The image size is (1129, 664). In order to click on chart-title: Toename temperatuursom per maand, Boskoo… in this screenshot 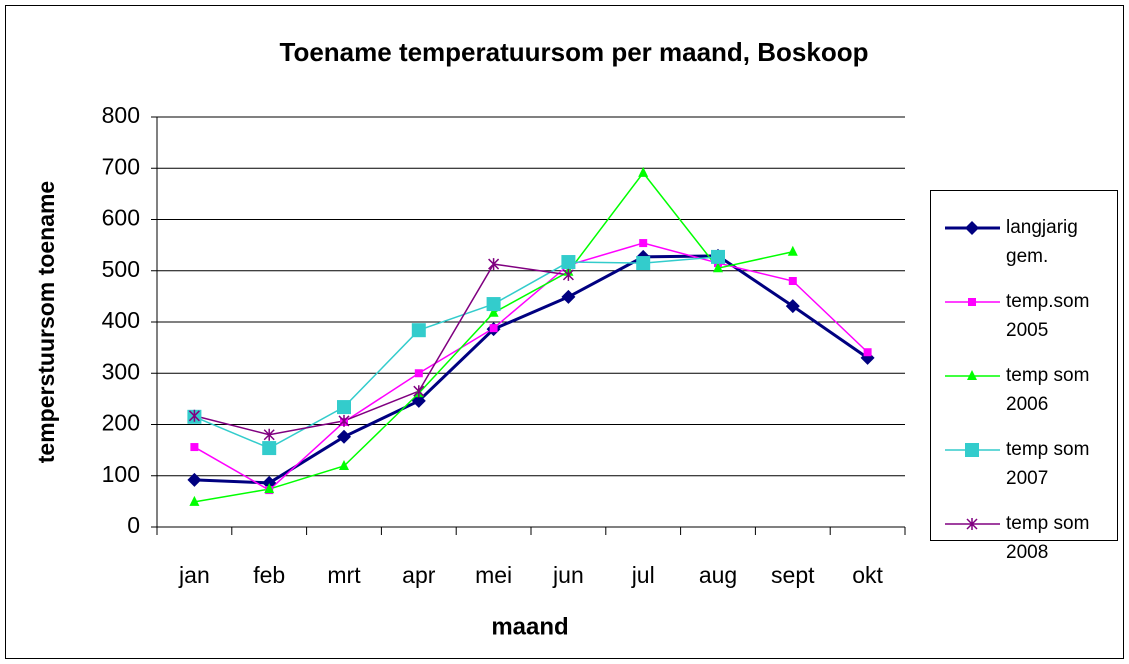, I will do `click(574, 52)`.